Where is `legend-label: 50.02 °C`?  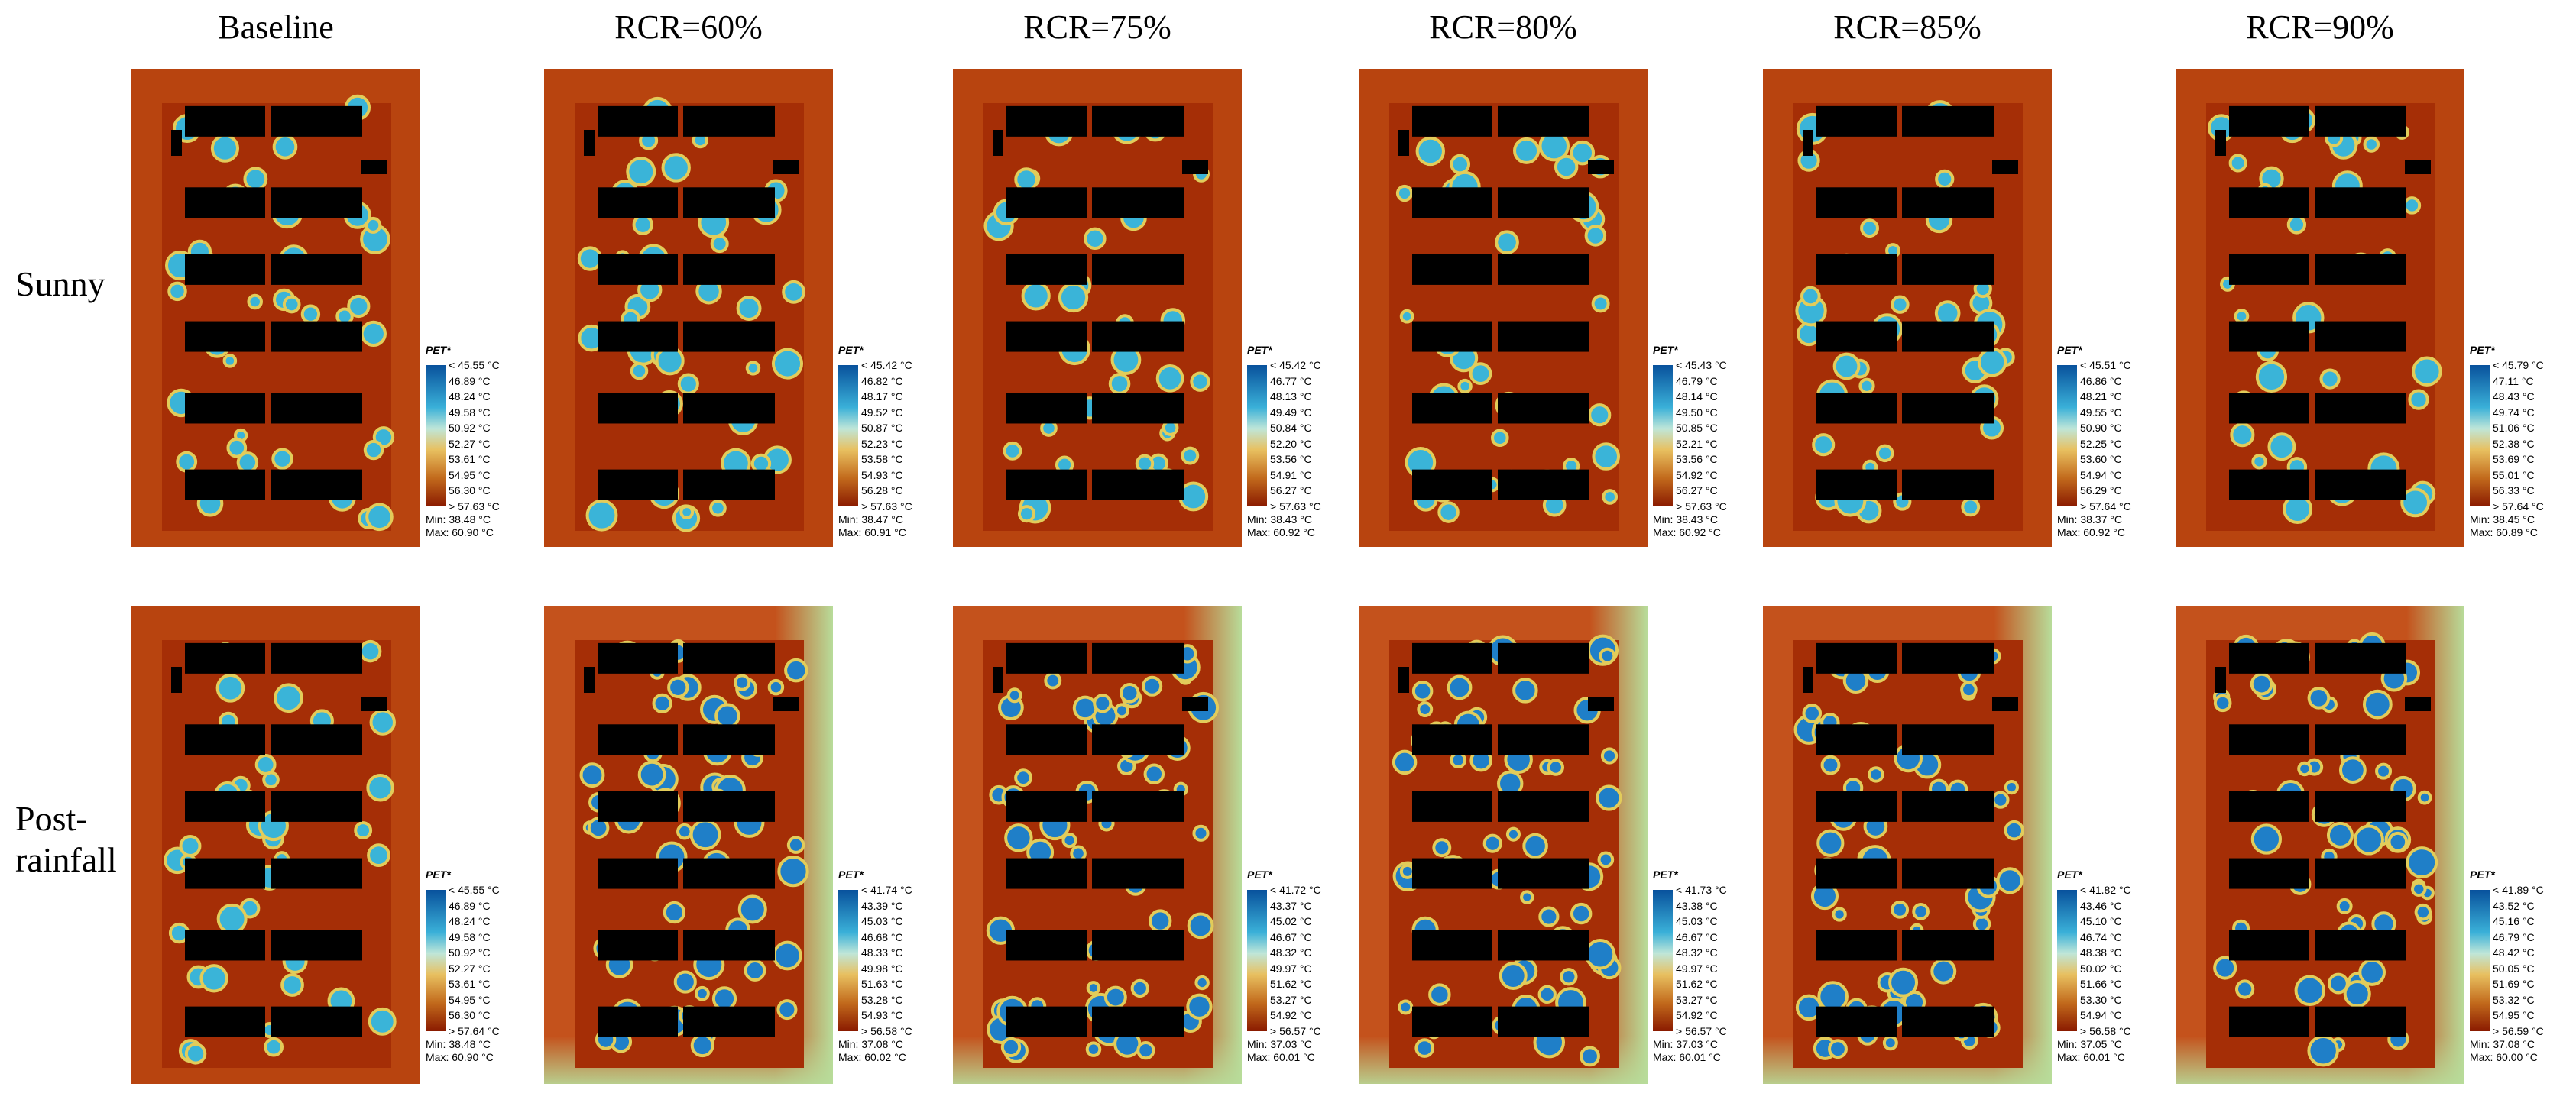
legend-label: 50.02 °C is located at coordinates (2101, 968).